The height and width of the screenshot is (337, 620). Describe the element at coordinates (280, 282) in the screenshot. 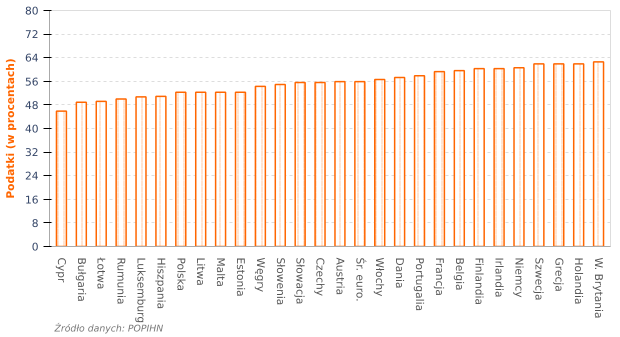

I see `x-tick-label: Słowenia` at that location.